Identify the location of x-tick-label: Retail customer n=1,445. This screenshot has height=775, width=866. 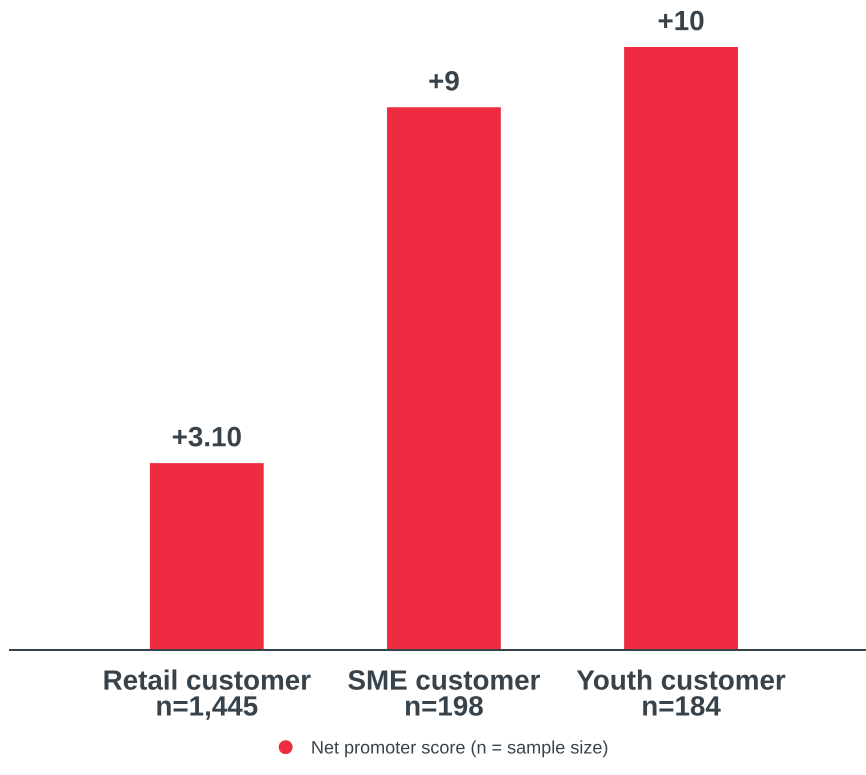
(207, 694).